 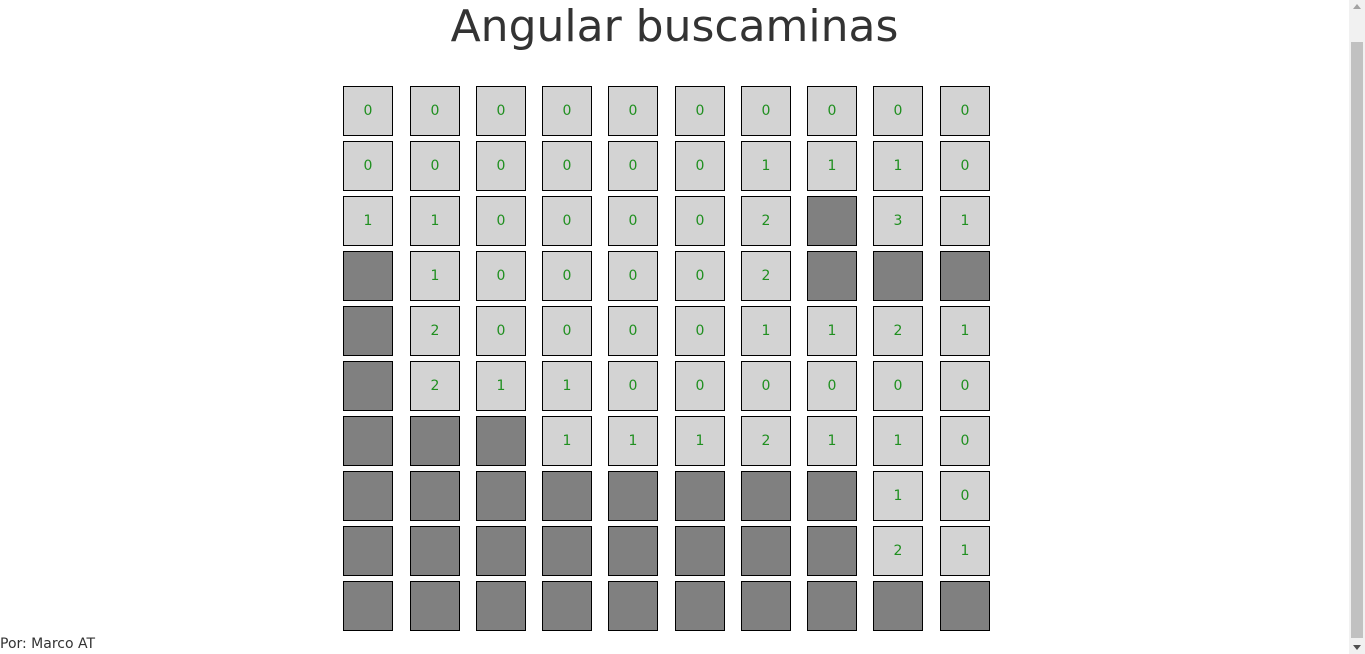 What do you see at coordinates (1357, 6) in the screenshot?
I see `scroll-up-arrow-icon` at bounding box center [1357, 6].